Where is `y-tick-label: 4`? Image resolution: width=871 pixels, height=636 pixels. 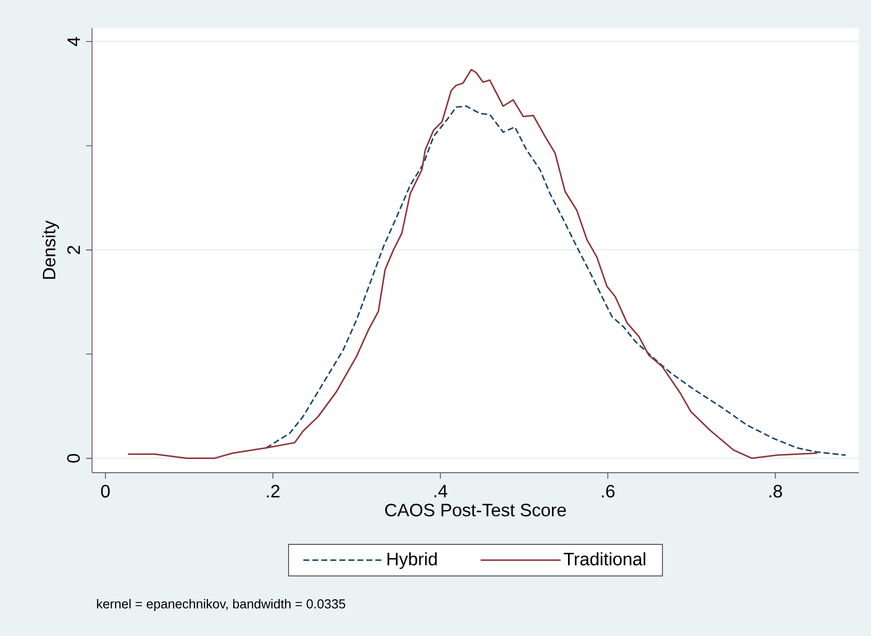
y-tick-label: 4 is located at coordinates (73, 41).